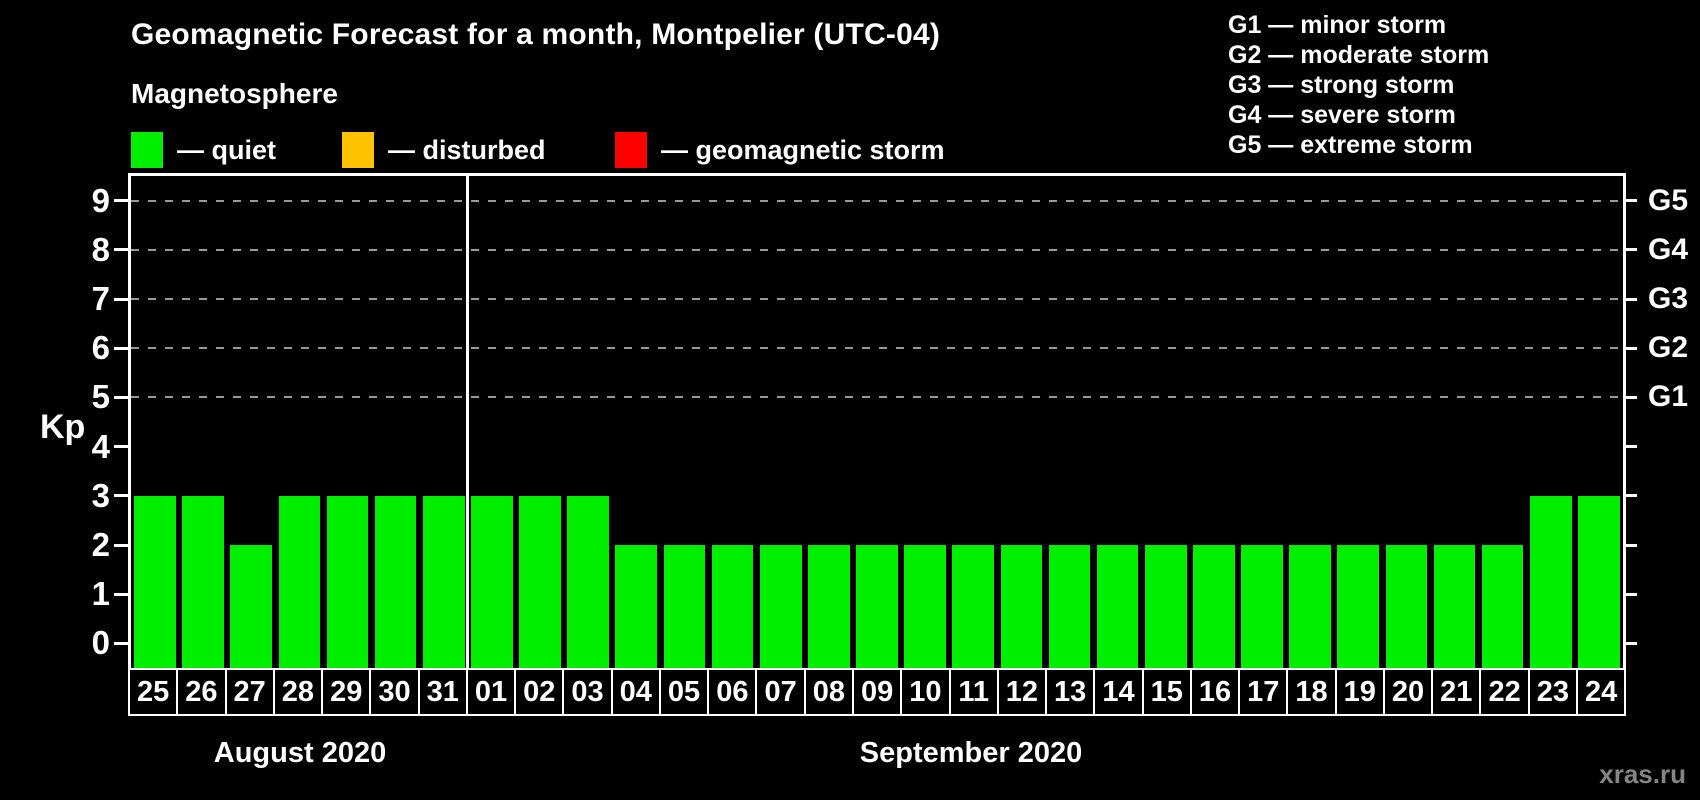 The image size is (1700, 800). What do you see at coordinates (973, 692) in the screenshot?
I see `day-label-11: 11` at bounding box center [973, 692].